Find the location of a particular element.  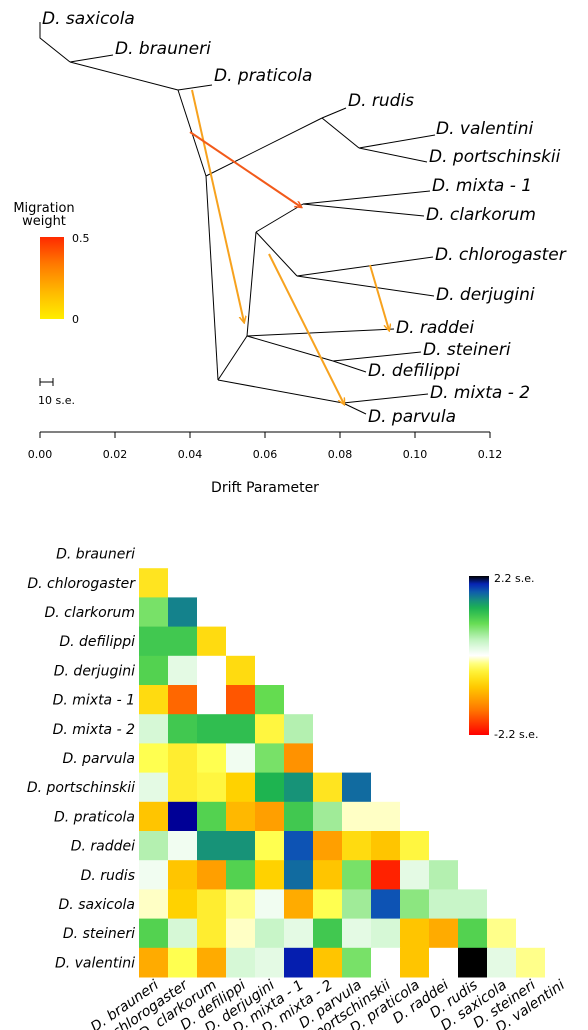

heatmap-row-label: D. saxicola is located at coordinates (97, 905).